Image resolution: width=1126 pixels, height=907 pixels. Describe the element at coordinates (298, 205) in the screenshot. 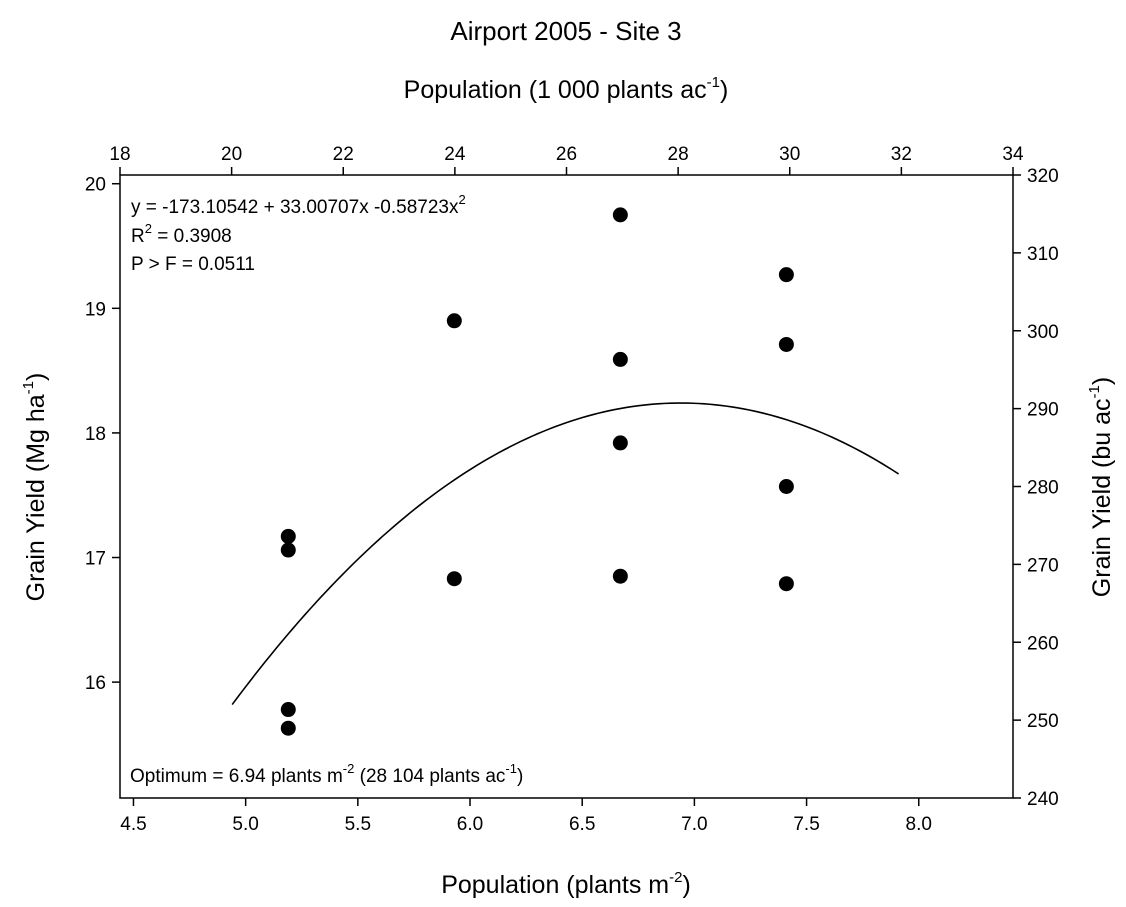

I see `equation-label: y = -173.10542 + 33.00707x -0.58723x2` at that location.